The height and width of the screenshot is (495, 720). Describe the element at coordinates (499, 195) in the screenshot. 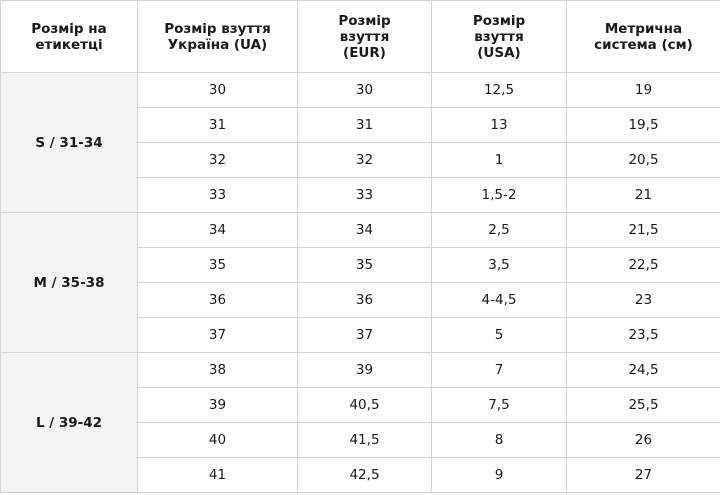

I see `usa-size-cell: 1,5-2` at that location.